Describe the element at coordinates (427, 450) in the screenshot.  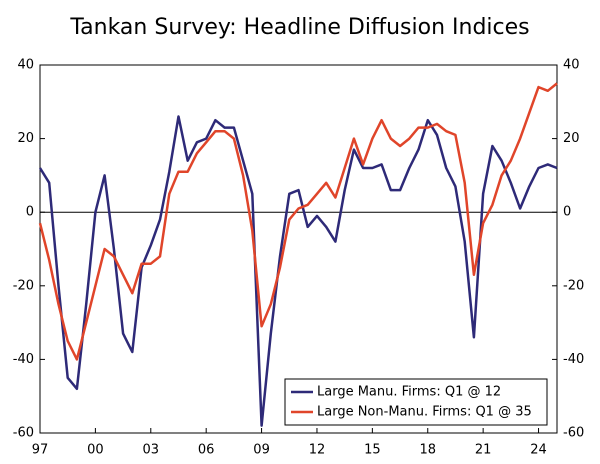
I see `x-tick-label: 18` at that location.